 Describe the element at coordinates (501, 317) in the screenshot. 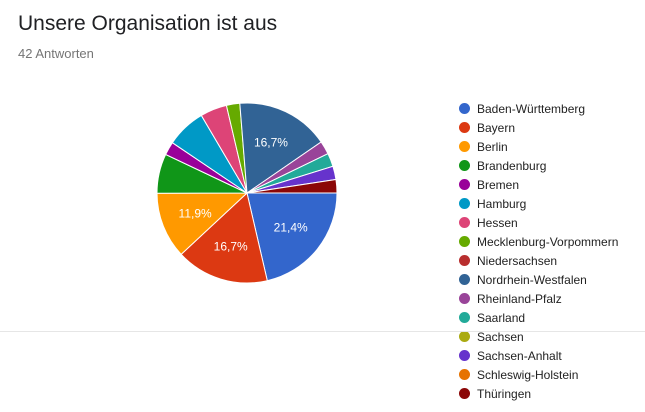

I see `legend-label: Saarland` at that location.